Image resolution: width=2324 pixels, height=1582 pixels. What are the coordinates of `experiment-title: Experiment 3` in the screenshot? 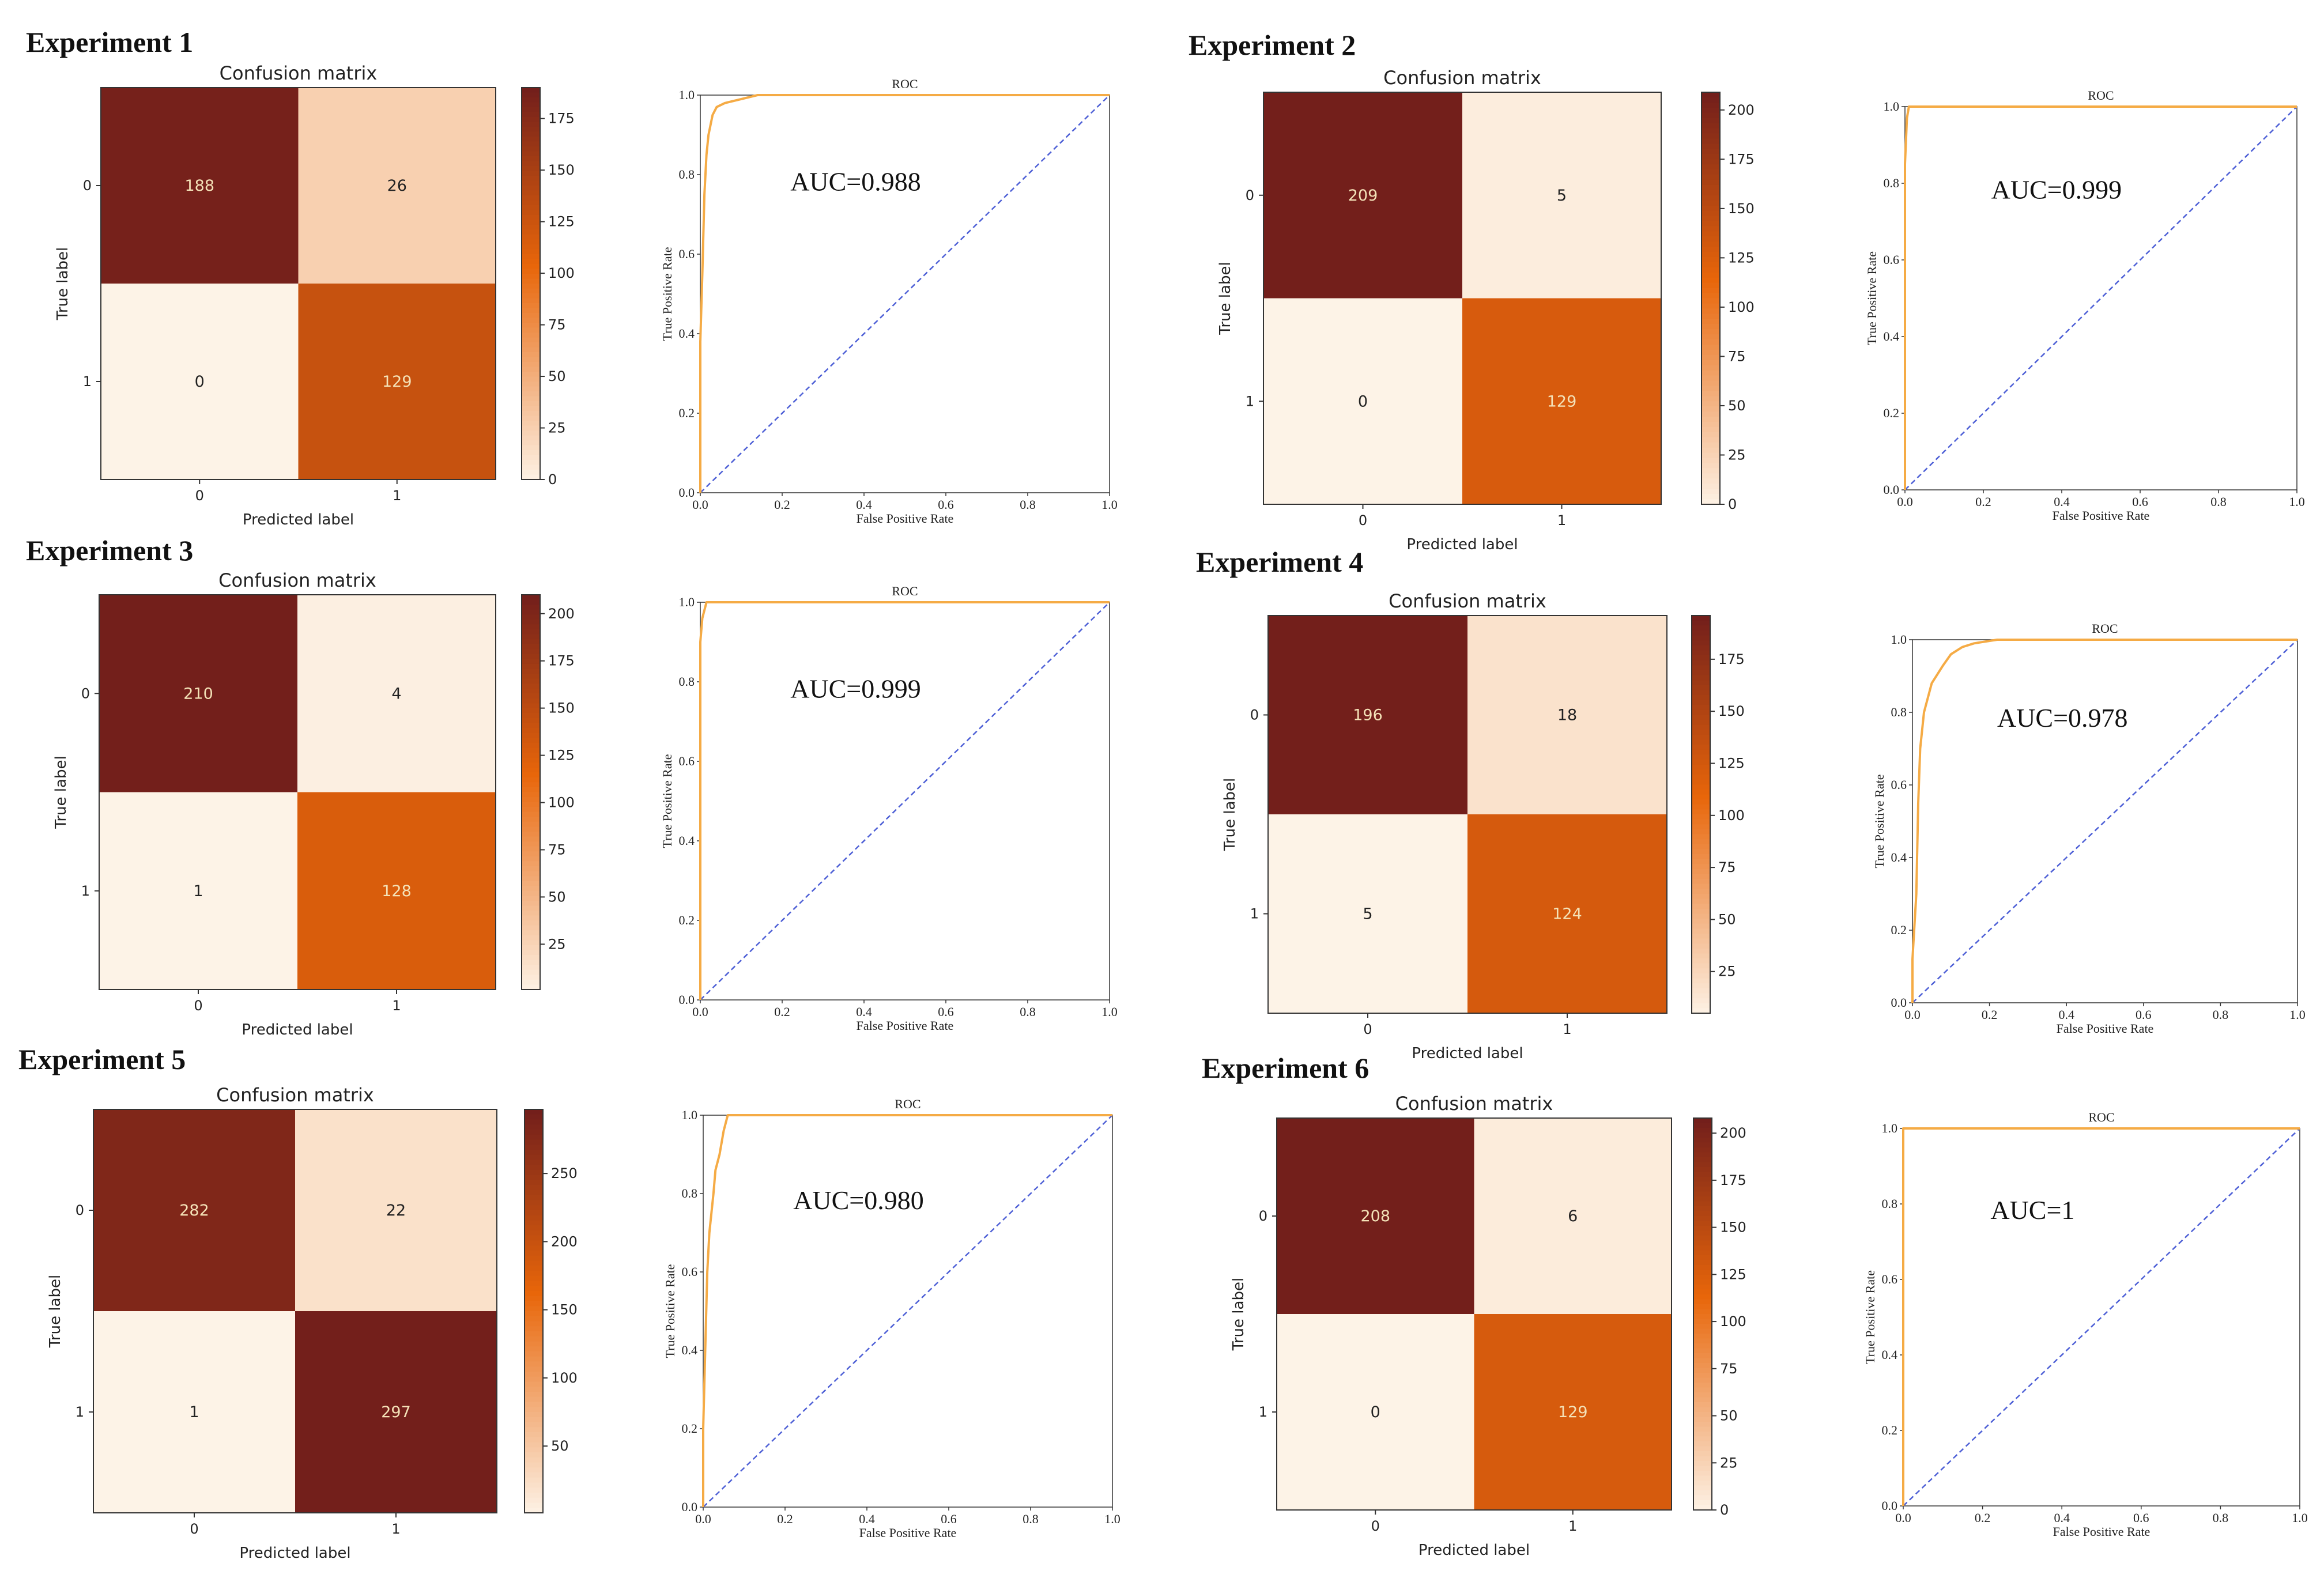 It's located at (109, 550).